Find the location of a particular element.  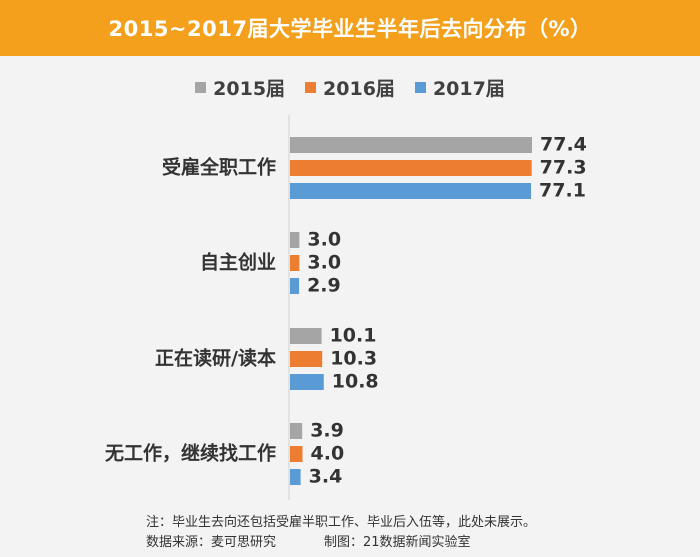

data-label: 77.4 is located at coordinates (563, 145).